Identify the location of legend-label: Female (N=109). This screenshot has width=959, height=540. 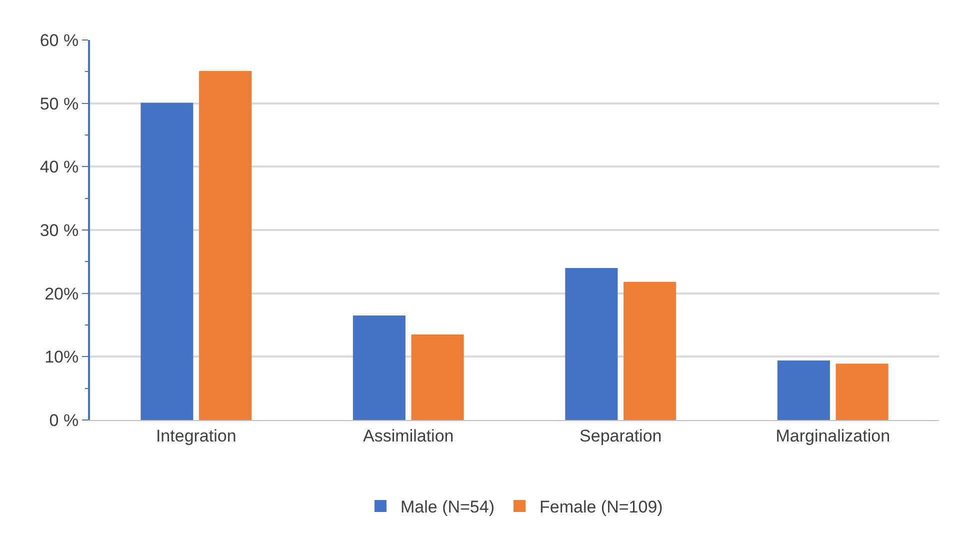
(601, 507).